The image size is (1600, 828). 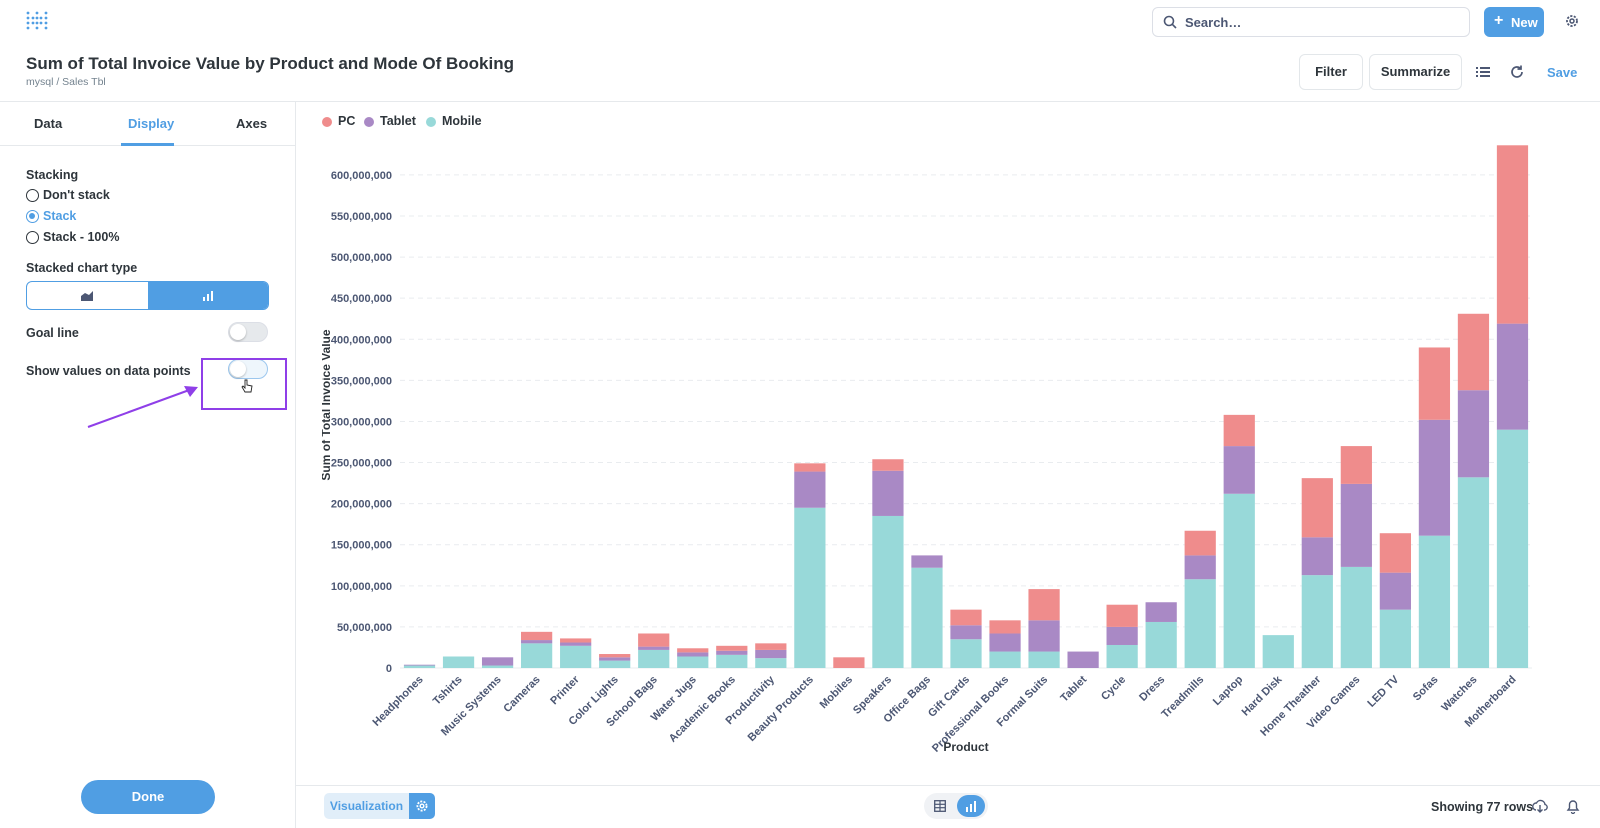 What do you see at coordinates (151, 123) in the screenshot?
I see `tab-display: Display` at bounding box center [151, 123].